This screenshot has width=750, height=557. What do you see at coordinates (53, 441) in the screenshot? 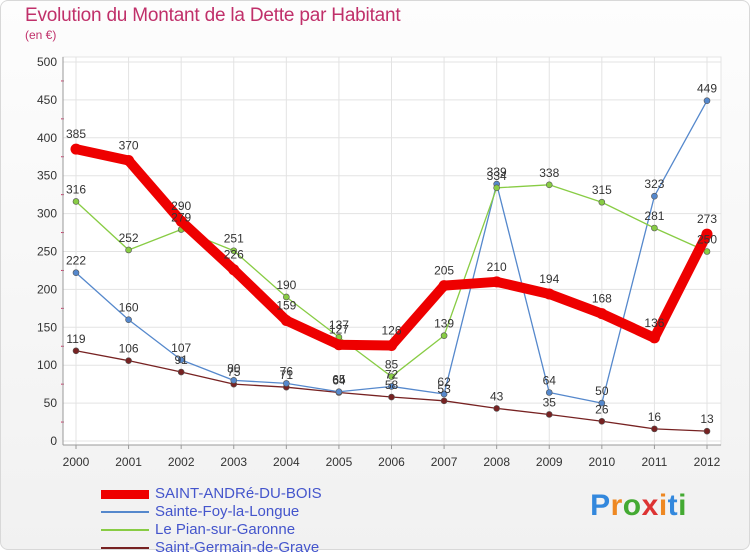
I see `y-tick-label: 0` at bounding box center [53, 441].